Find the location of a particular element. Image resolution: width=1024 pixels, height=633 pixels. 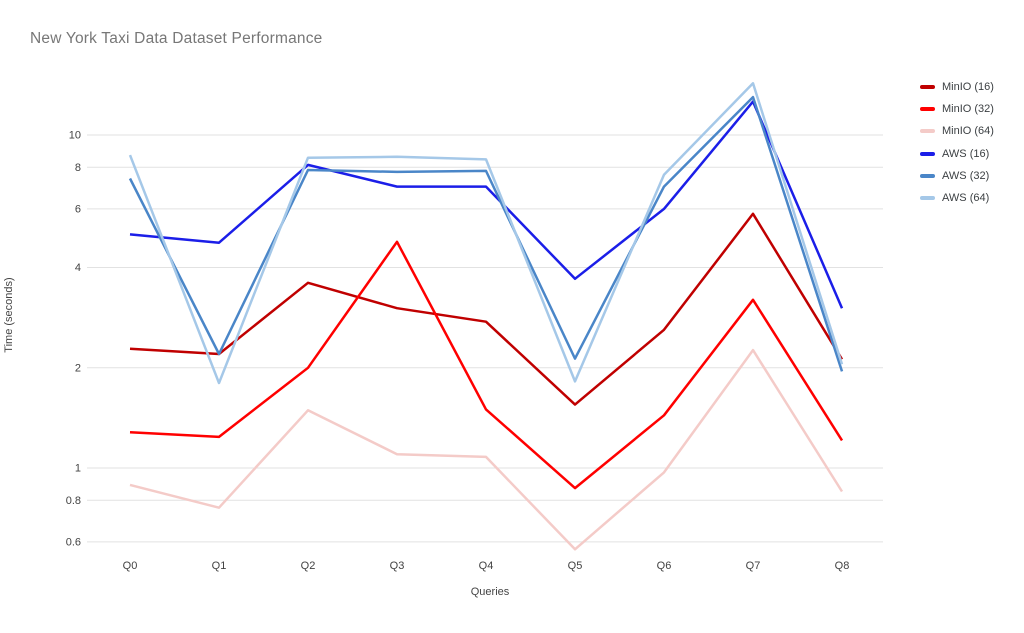

legend-label: MinIO (32) is located at coordinates (968, 109).